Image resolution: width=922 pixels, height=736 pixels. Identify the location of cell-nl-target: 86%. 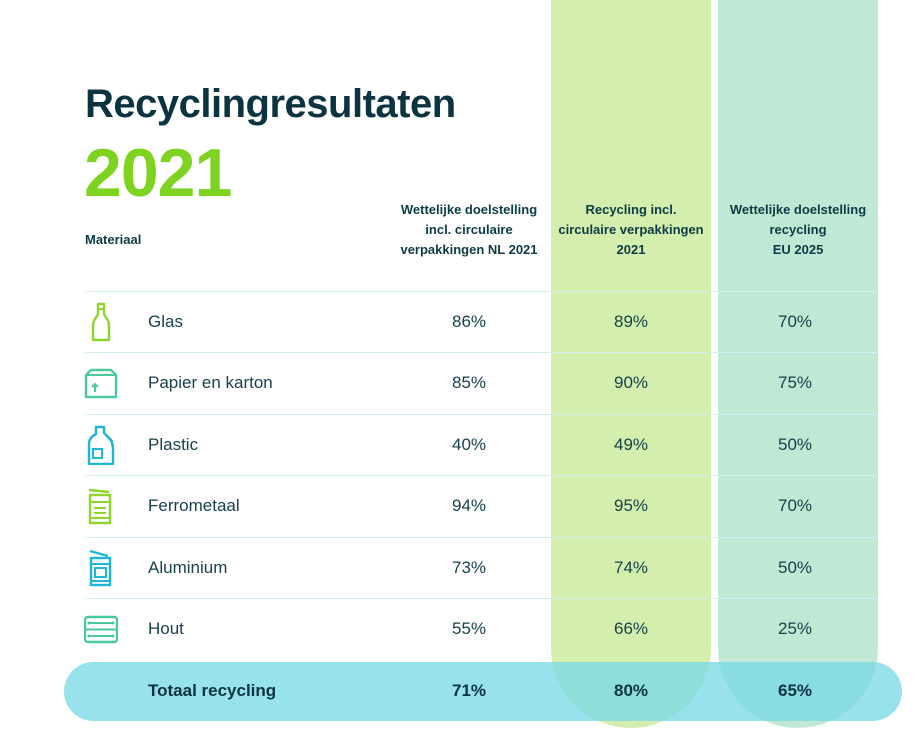
(469, 321).